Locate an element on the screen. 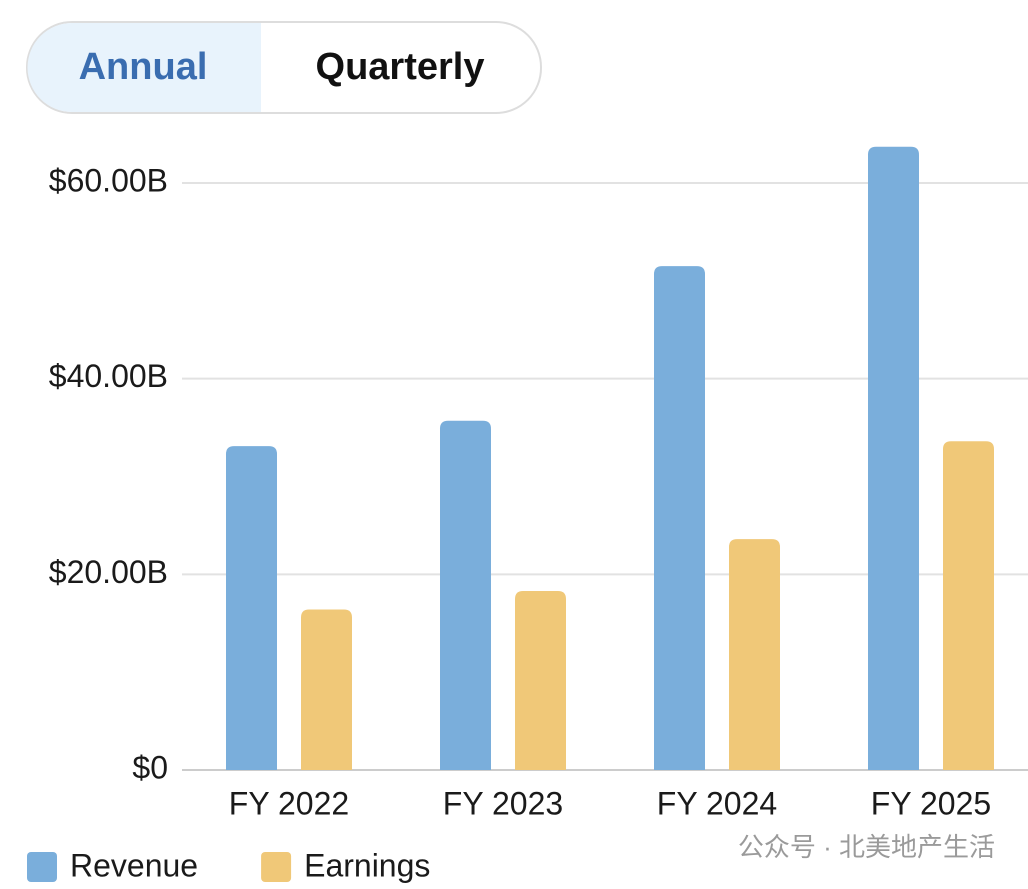 The image size is (1028, 889). y-tick-label: $60.00B is located at coordinates (108, 180).